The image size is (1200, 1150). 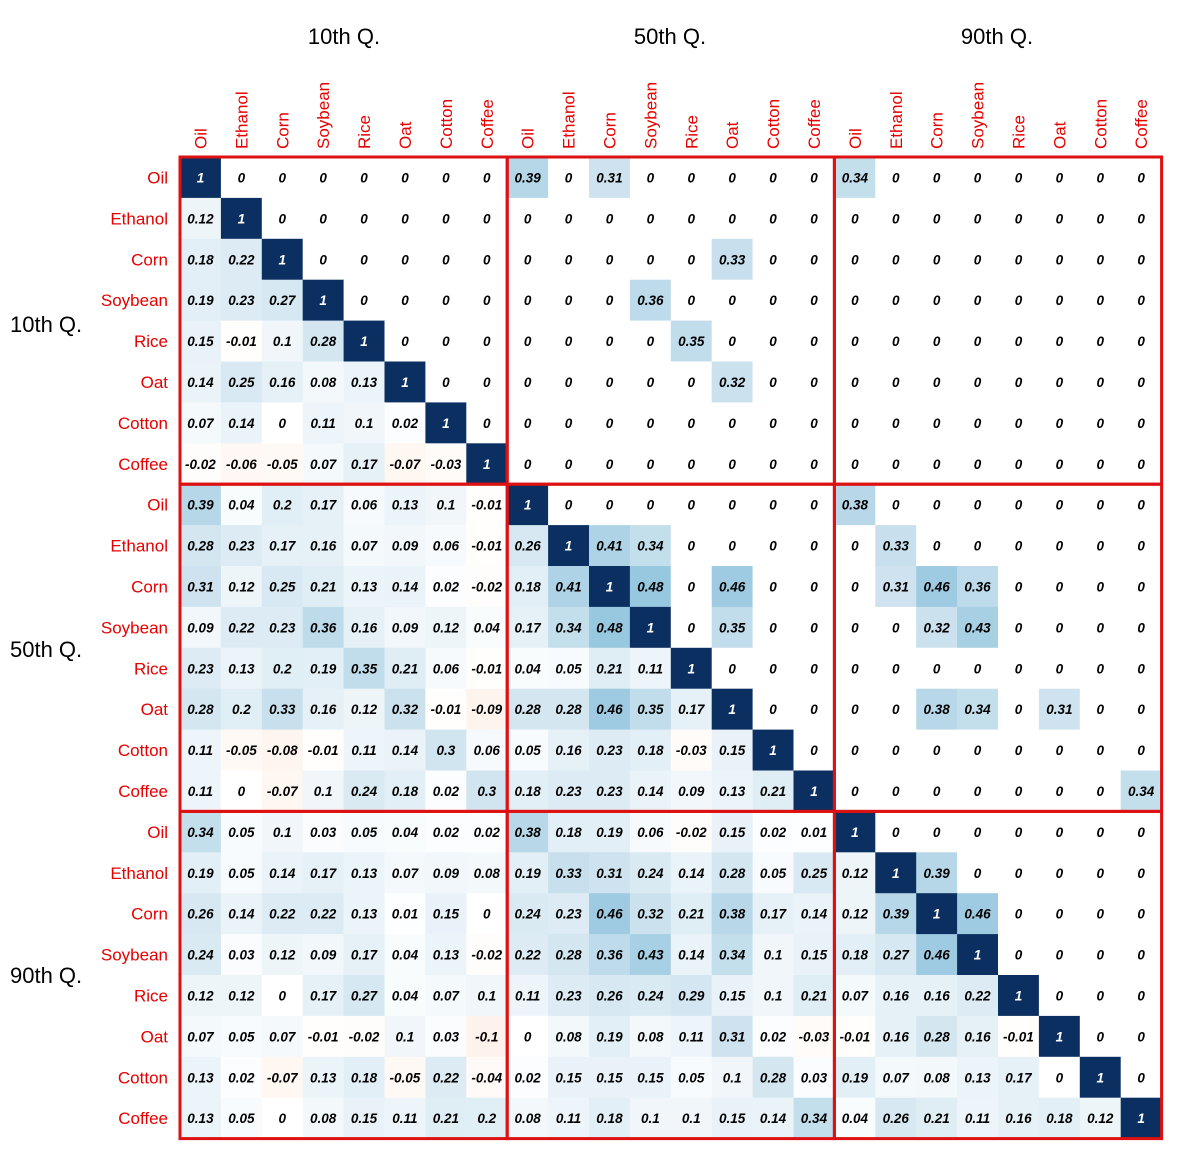 I want to click on heatmap-cell-r12-c8, so click(x=528, y=668).